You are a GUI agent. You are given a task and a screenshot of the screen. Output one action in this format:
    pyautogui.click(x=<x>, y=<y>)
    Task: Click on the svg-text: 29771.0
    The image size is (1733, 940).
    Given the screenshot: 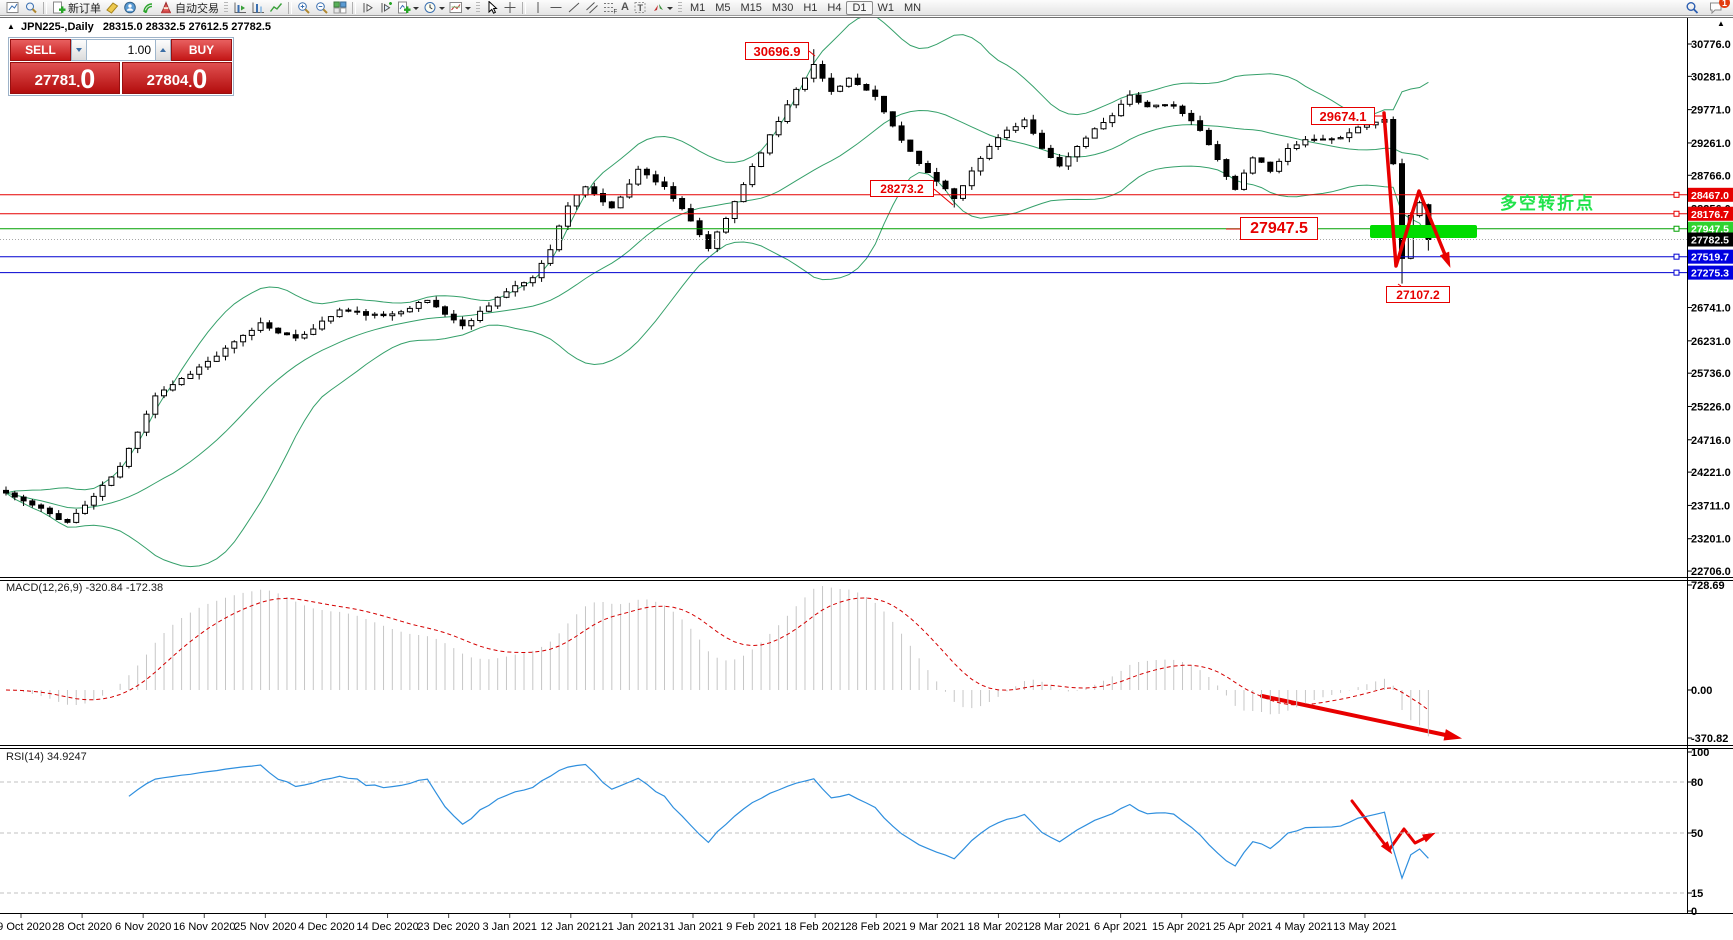 What is the action you would take?
    pyautogui.click(x=1711, y=111)
    